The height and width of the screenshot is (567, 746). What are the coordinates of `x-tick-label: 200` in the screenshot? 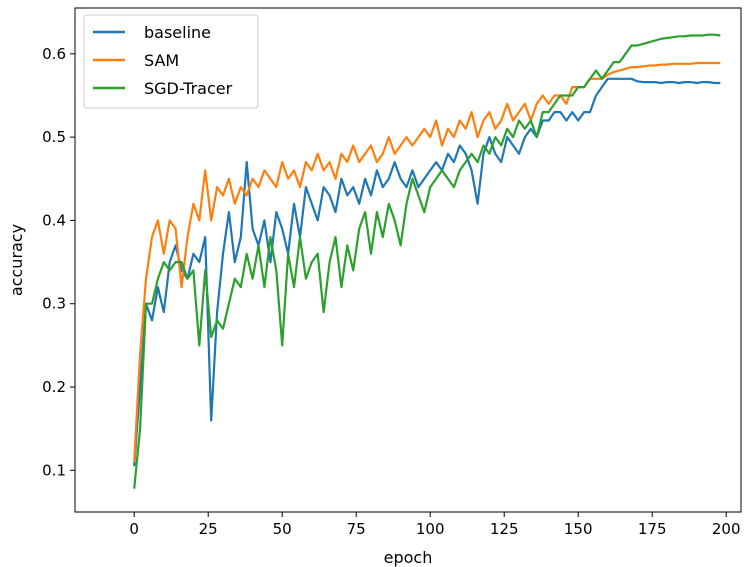 It's located at (726, 529).